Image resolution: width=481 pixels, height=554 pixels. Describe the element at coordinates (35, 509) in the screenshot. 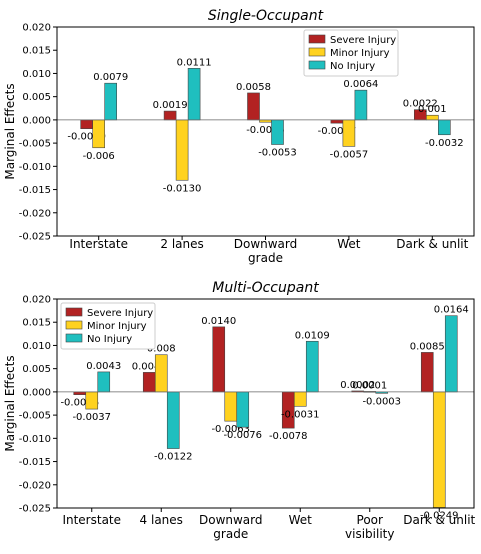

I see `chart2-ytick-label: -0.025` at that location.